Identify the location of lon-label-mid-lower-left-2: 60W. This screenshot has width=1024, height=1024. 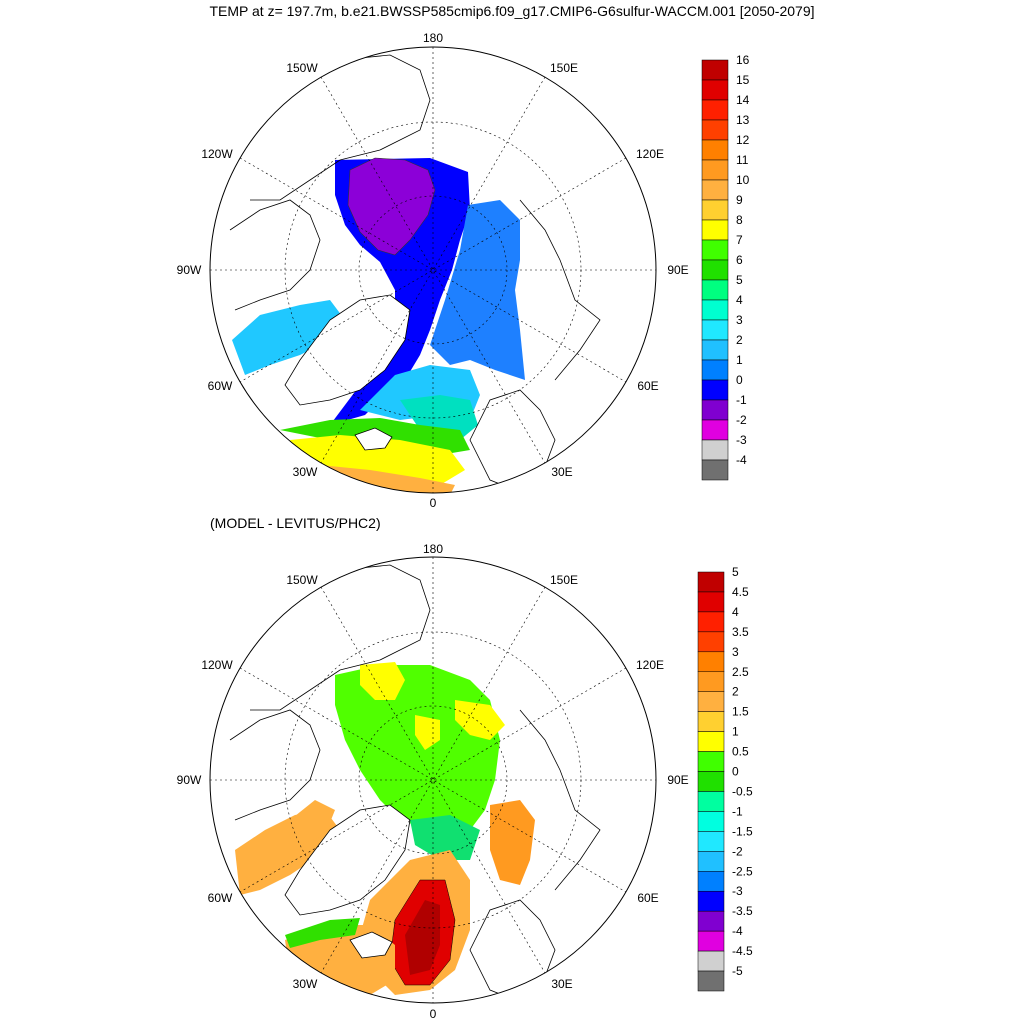
(220, 898).